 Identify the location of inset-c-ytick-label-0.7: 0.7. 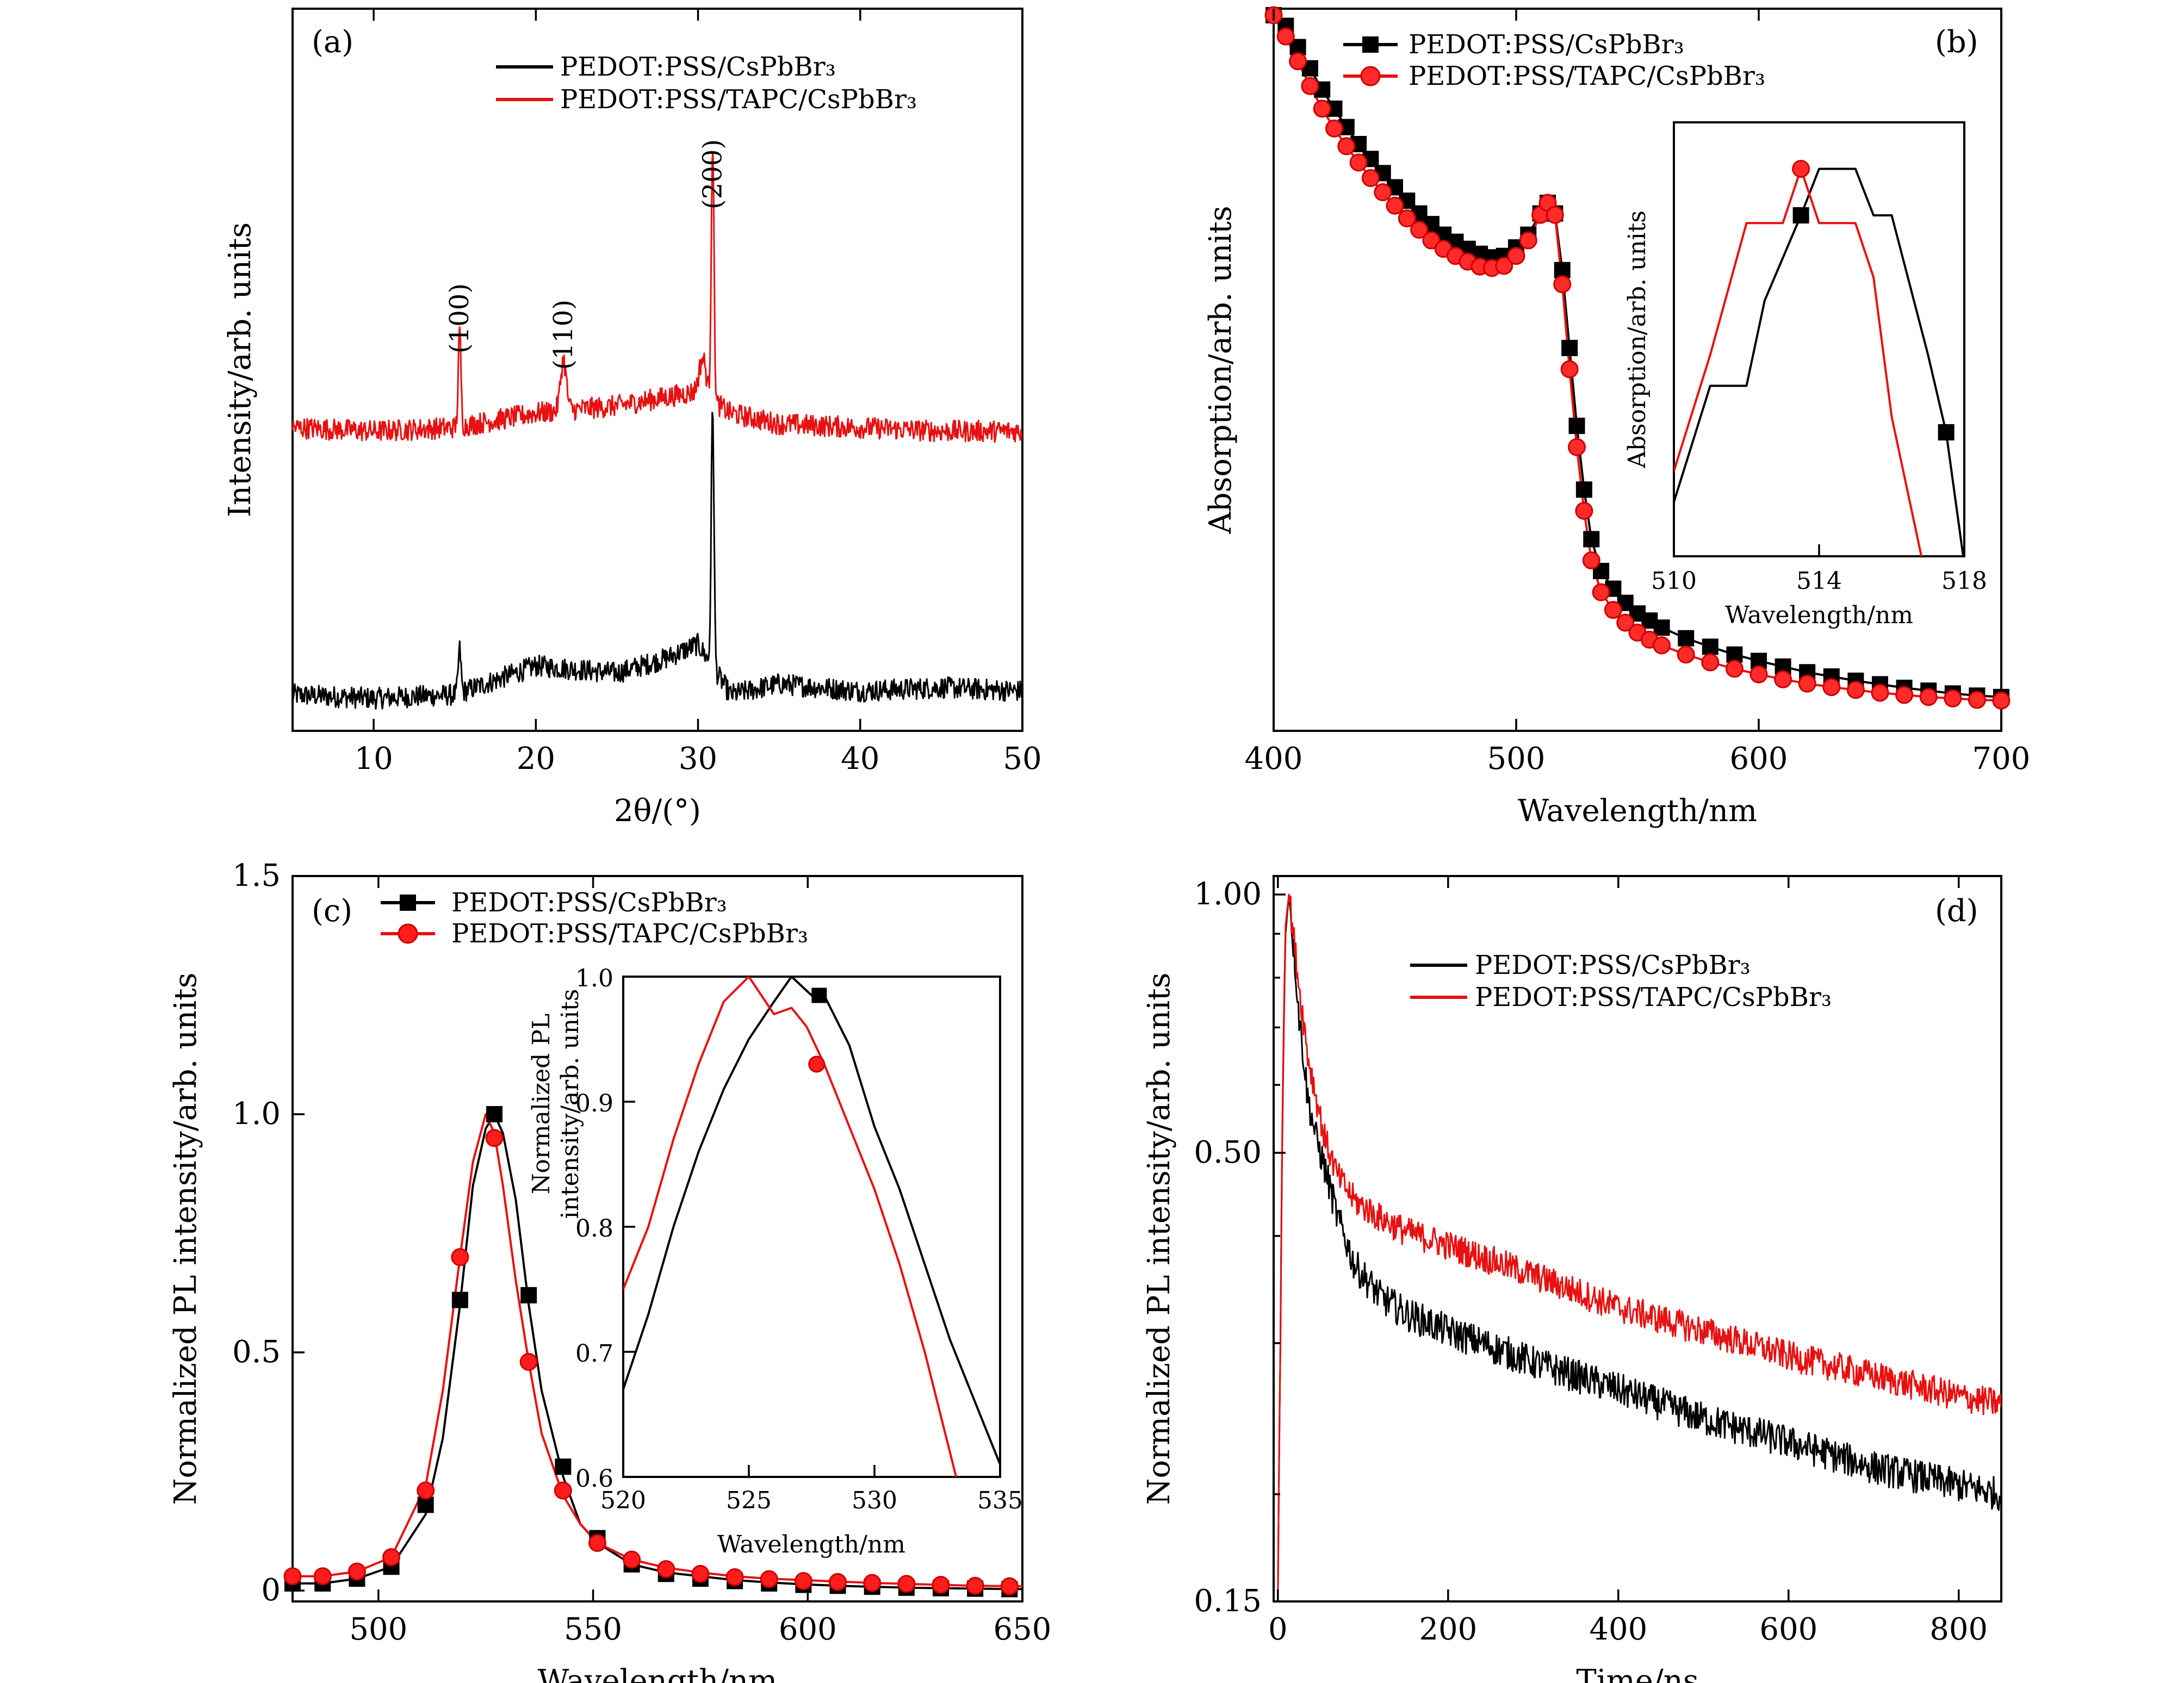
(594, 1354).